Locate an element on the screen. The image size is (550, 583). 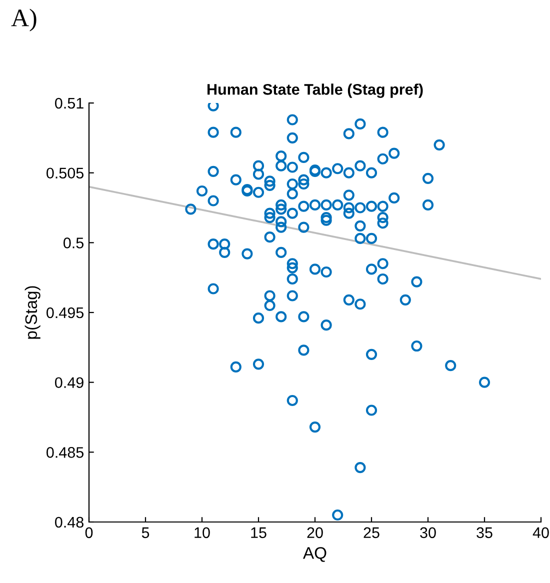
y-tick-label: 0.51 is located at coordinates (69, 103).